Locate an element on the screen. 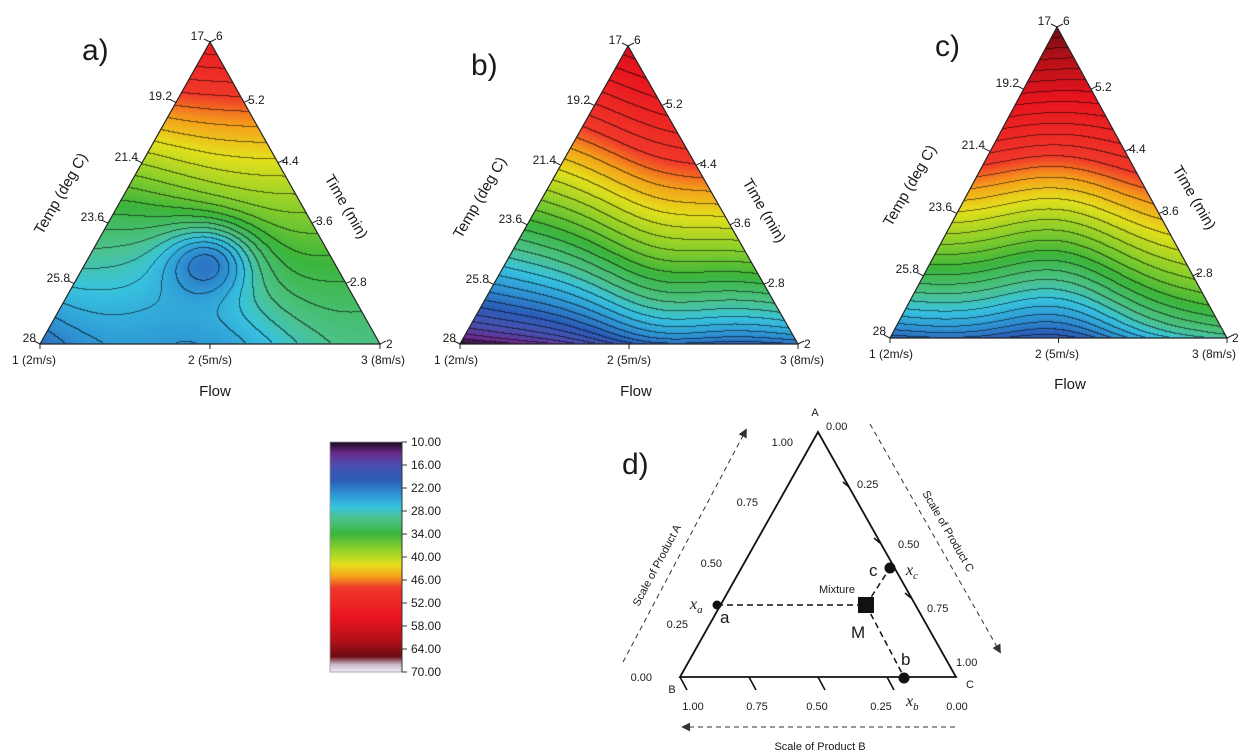 The width and height of the screenshot is (1249, 756). left-axis-title: Temp (deg C) is located at coordinates (480, 197).